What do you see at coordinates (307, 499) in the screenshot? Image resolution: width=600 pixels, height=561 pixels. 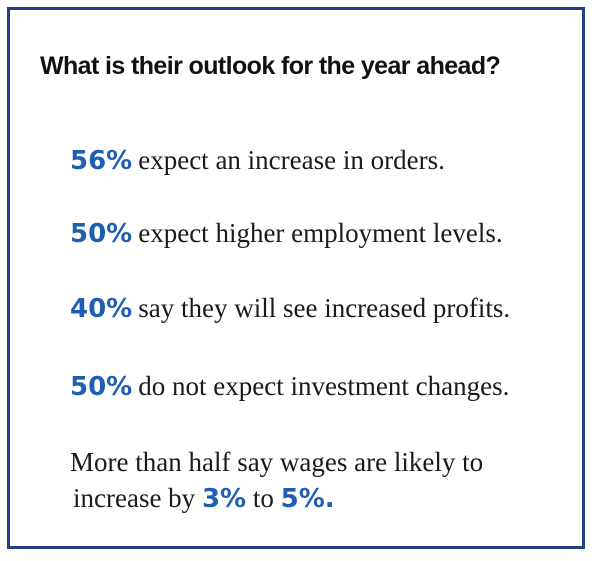 I see `wage-high-percent: 5%.` at bounding box center [307, 499].